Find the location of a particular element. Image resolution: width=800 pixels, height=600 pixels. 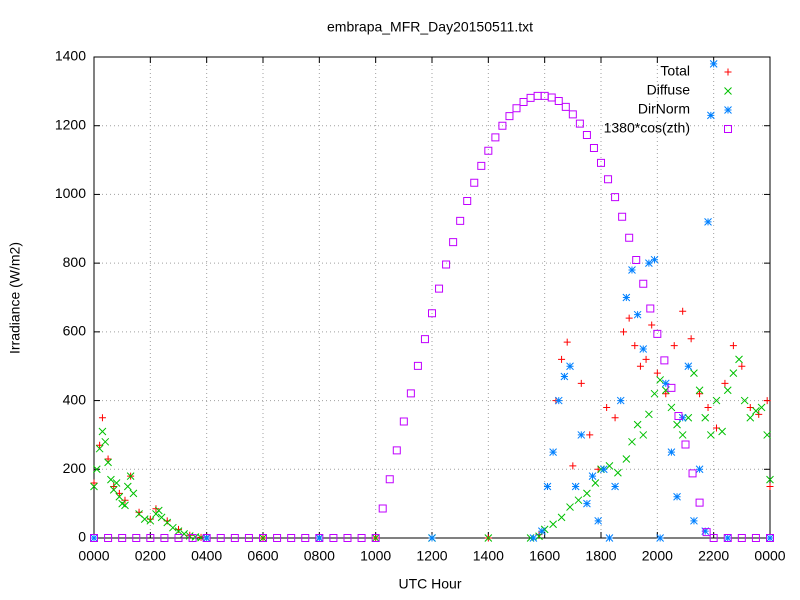

y-axis-label: Irradiance (W/m2) is located at coordinates (15, 298).